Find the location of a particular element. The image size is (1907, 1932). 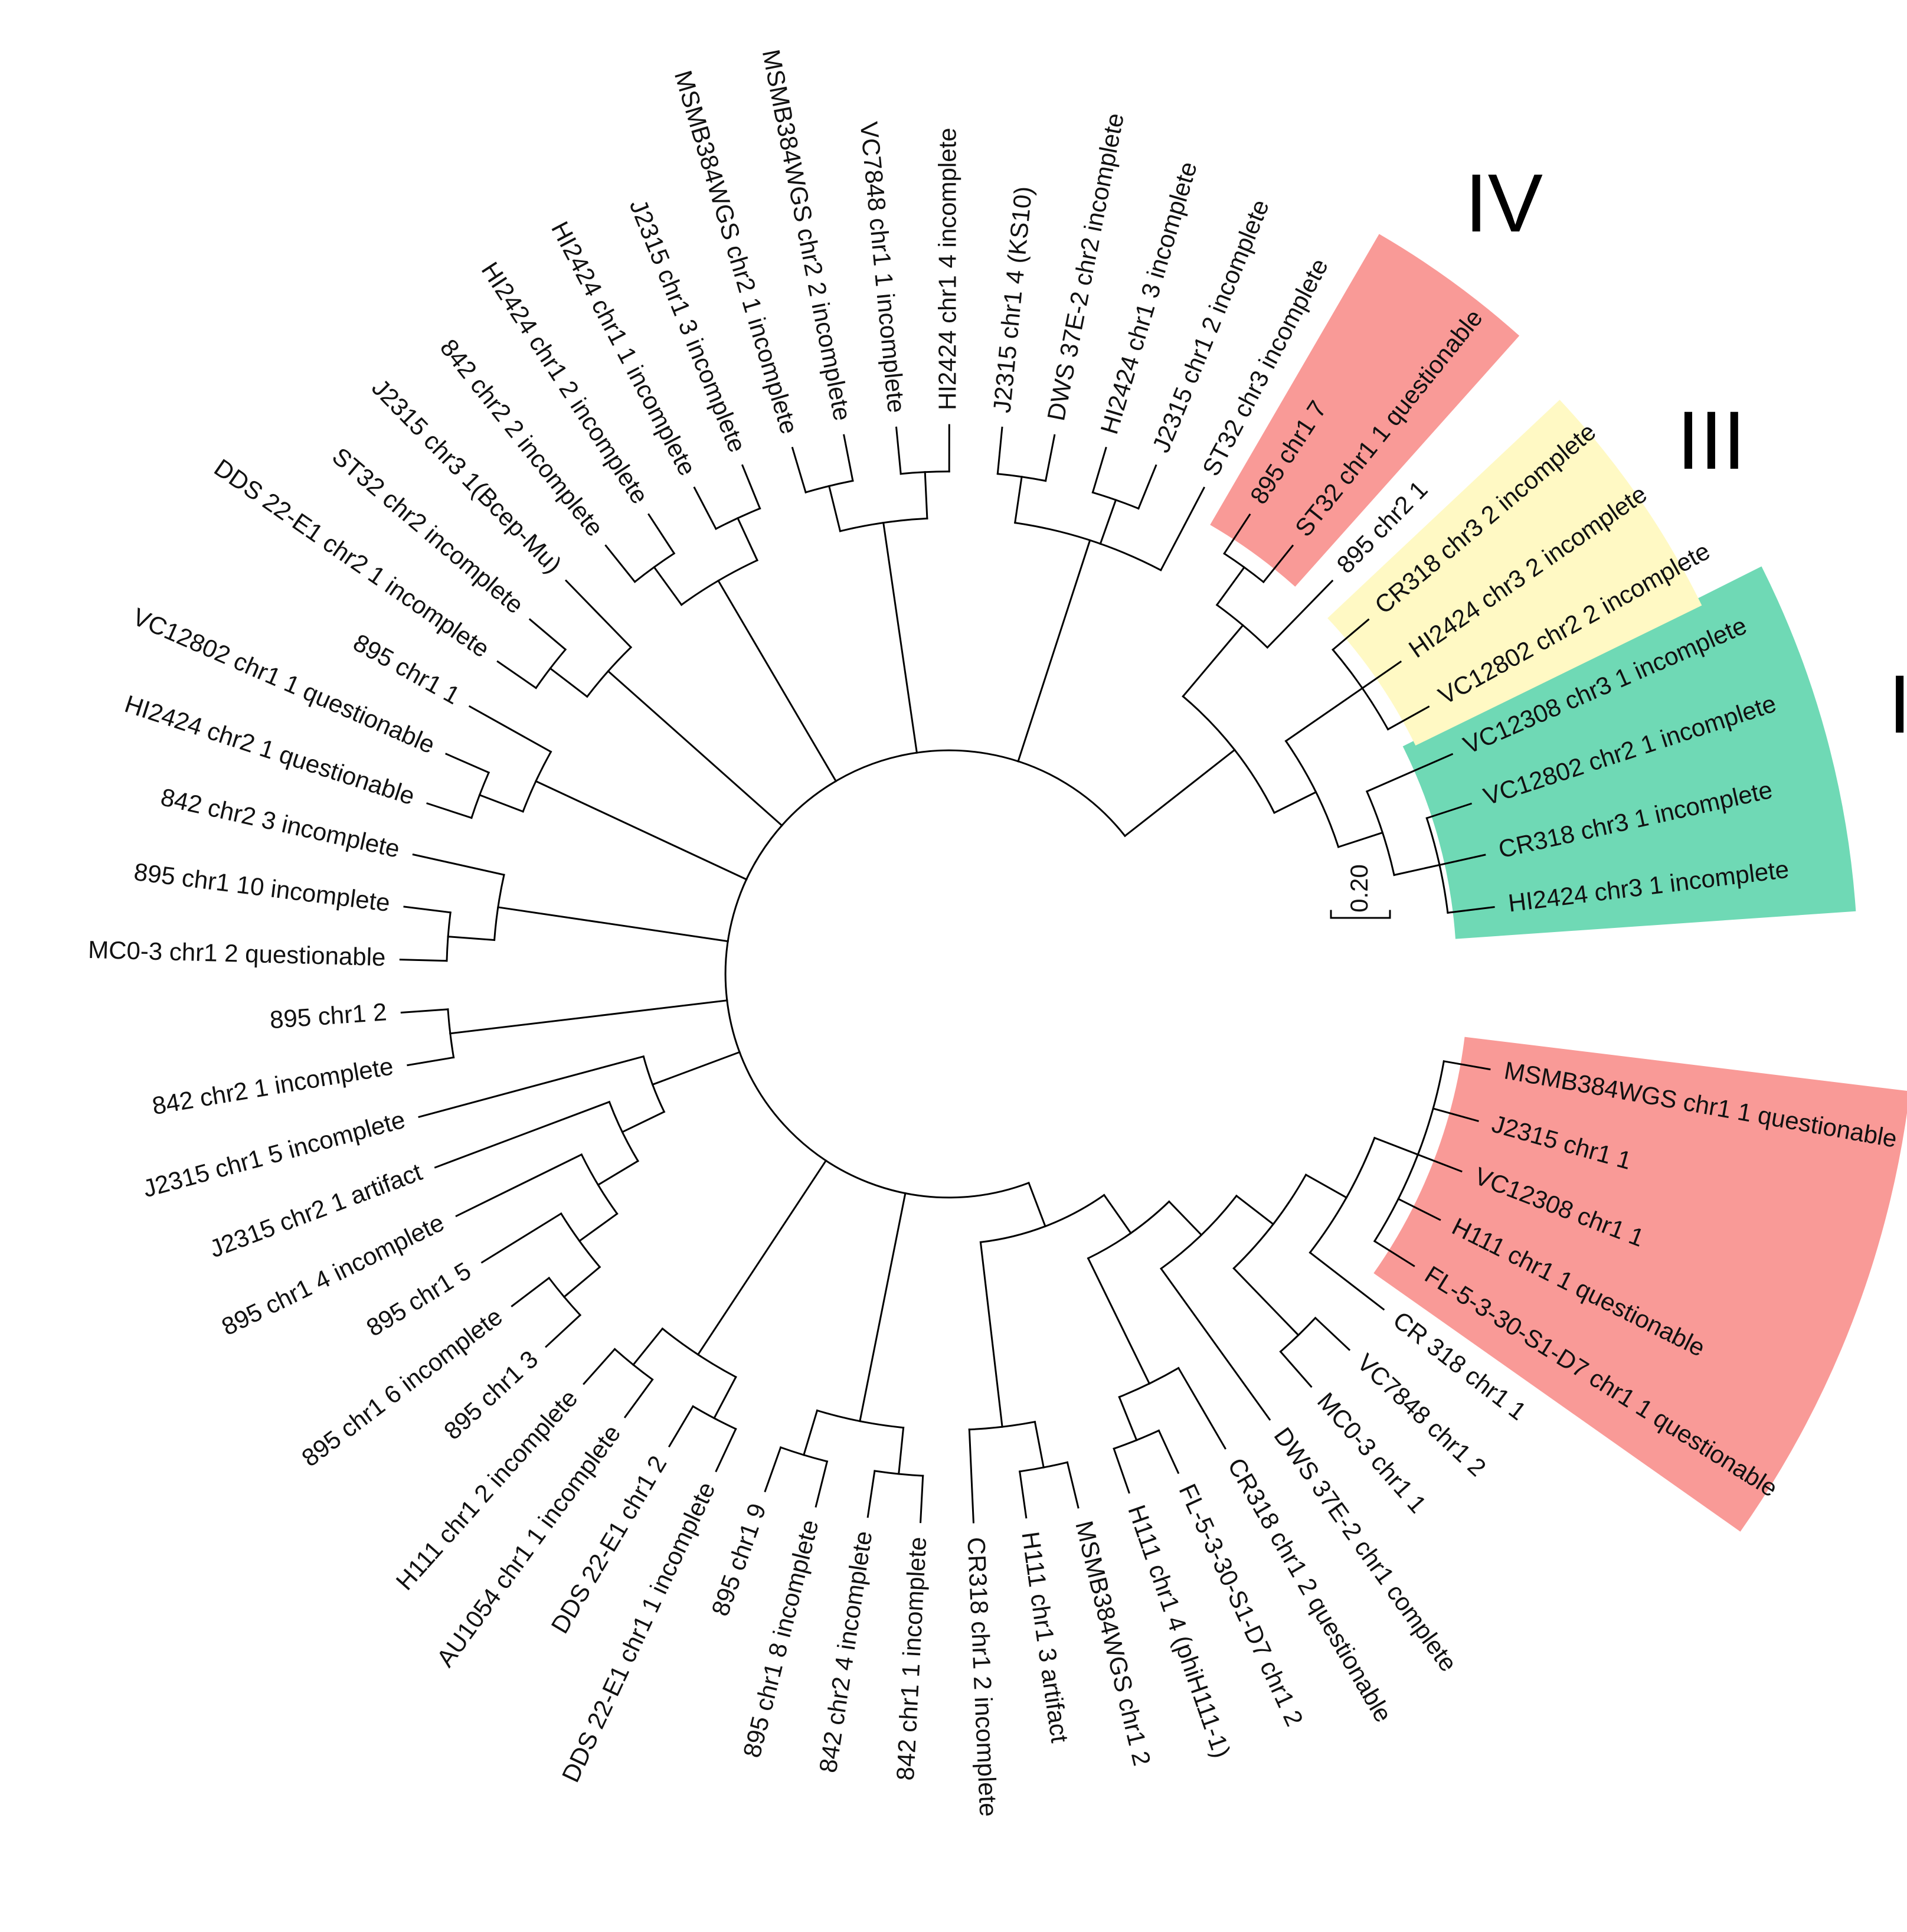

clade-label-iii: III is located at coordinates (1711, 440).